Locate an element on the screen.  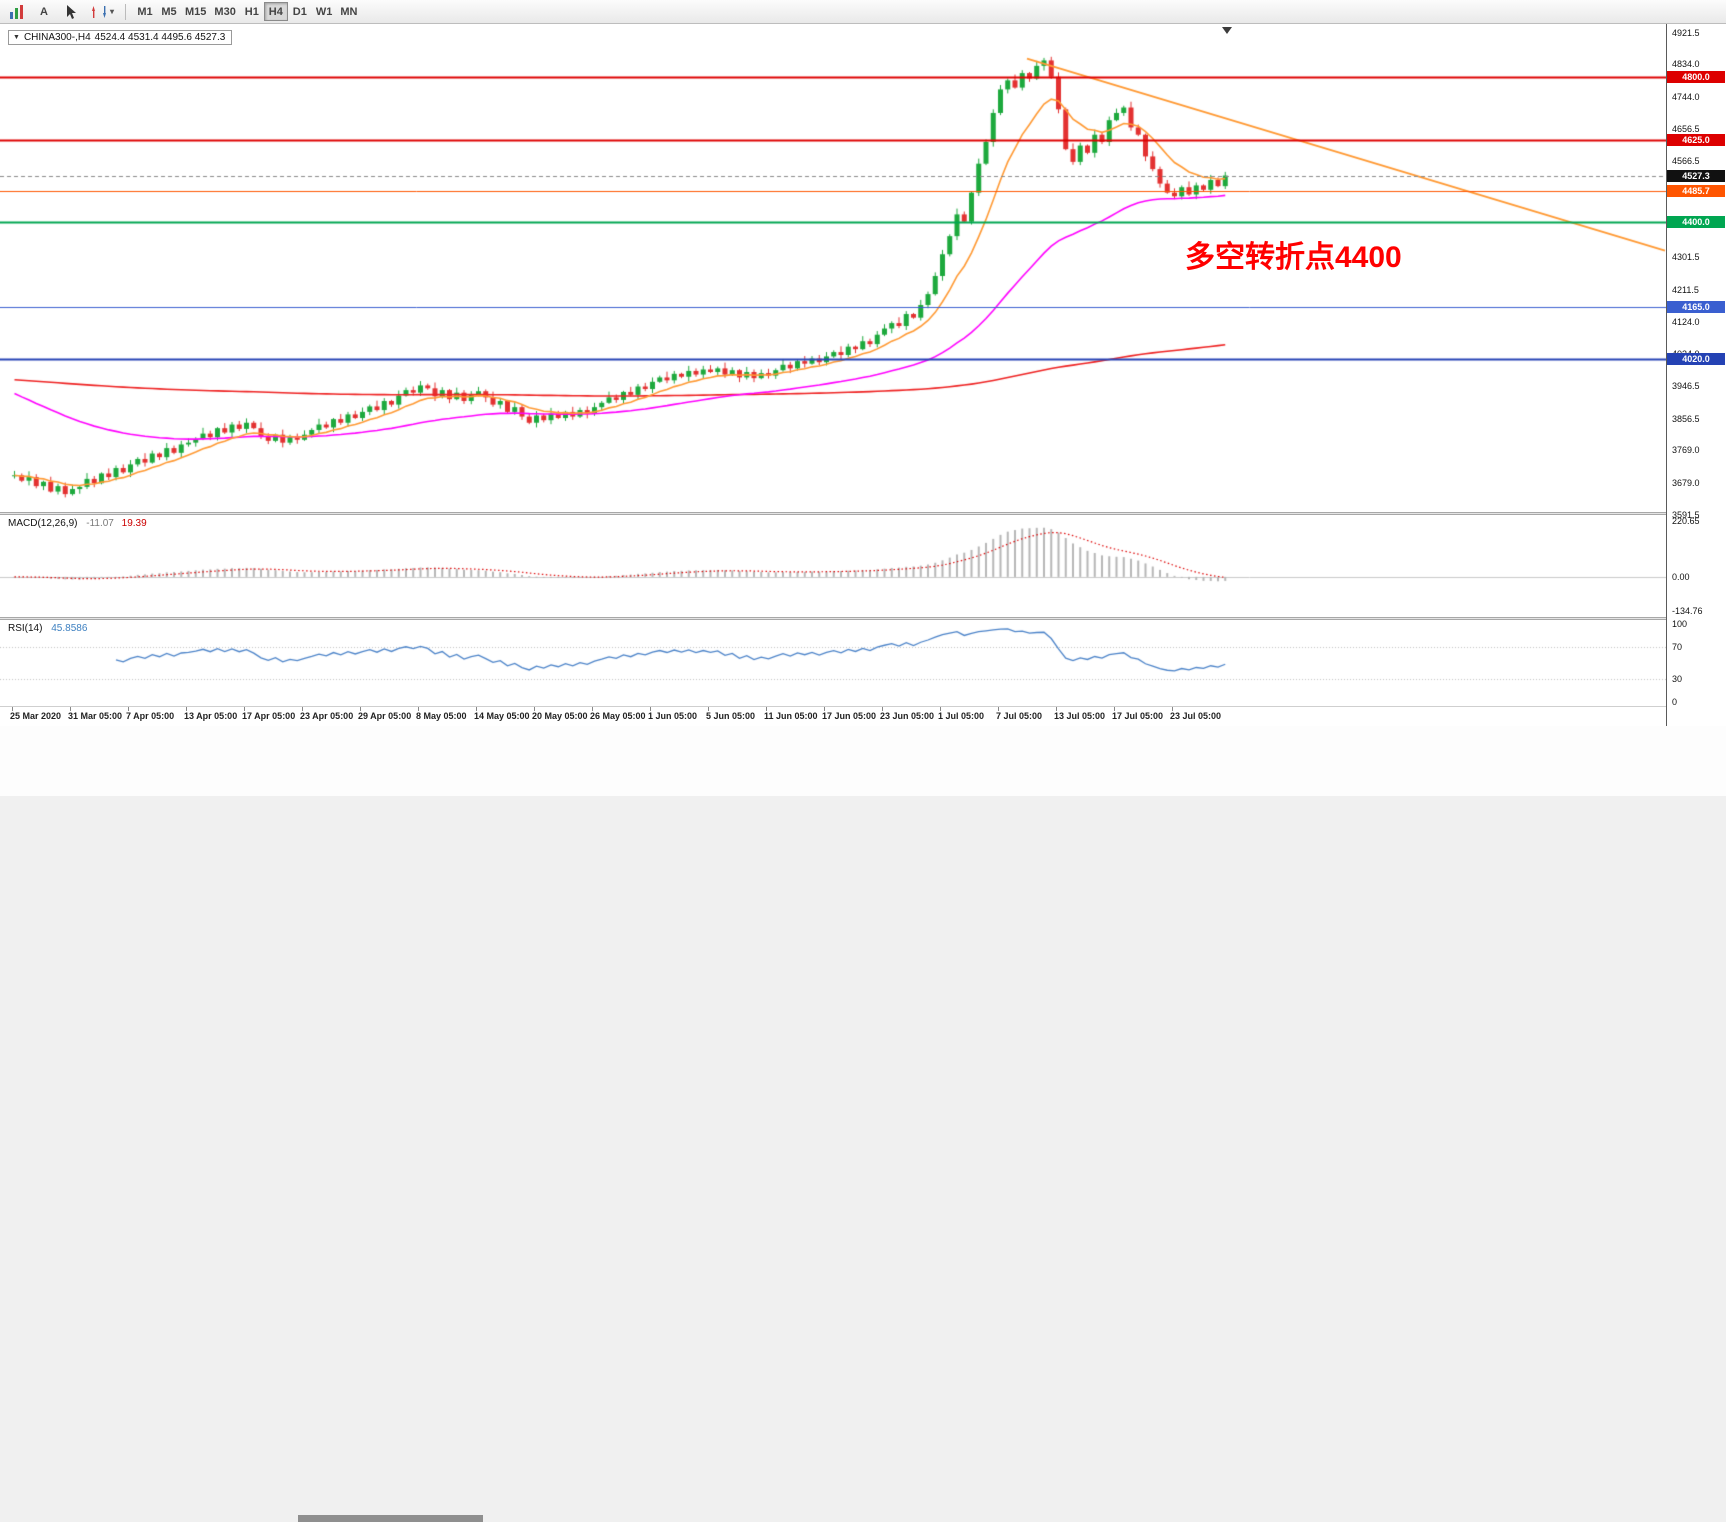
up-down-arrows-icon is located at coordinates (99, 11).